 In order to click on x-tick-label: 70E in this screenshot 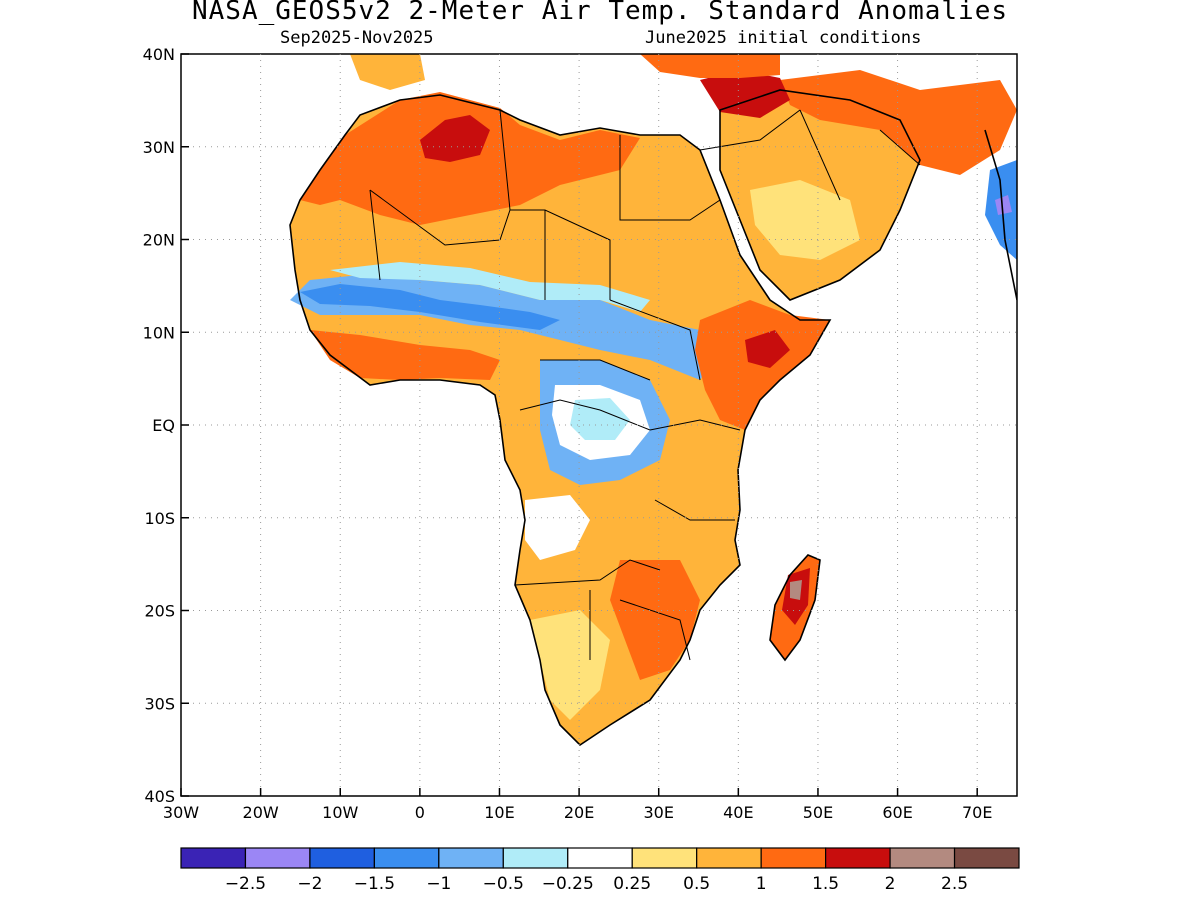, I will do `click(977, 812)`.